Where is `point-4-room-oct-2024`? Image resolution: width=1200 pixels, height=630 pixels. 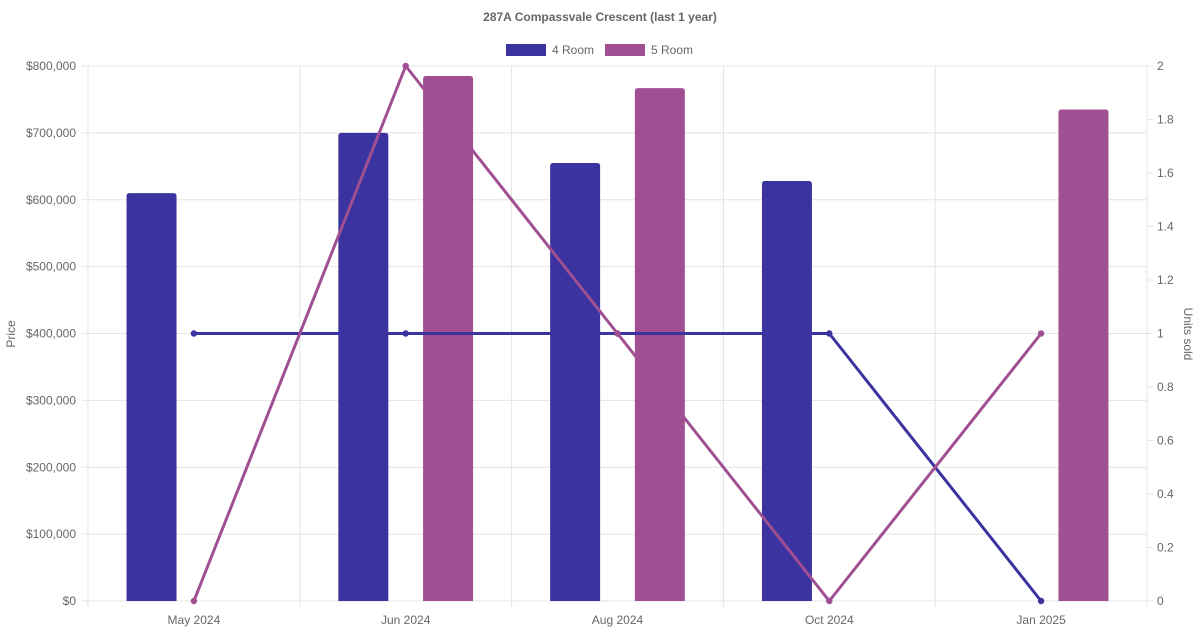
point-4-room-oct-2024 is located at coordinates (829, 333).